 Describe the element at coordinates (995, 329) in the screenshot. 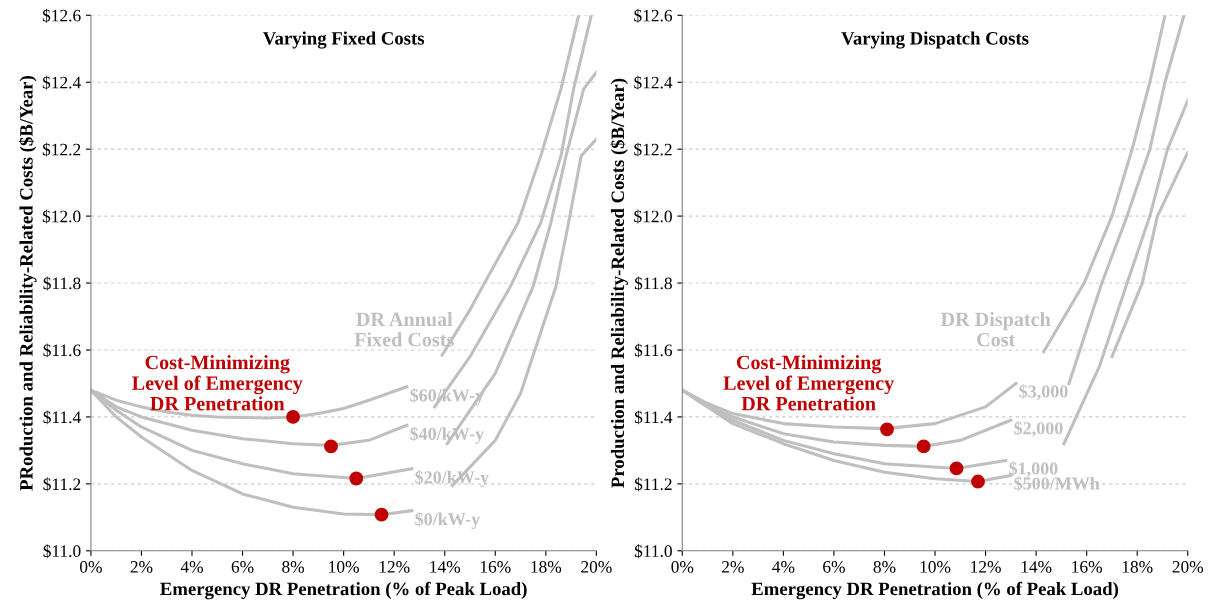

I see `annotation: DR Dispatch Cost` at that location.